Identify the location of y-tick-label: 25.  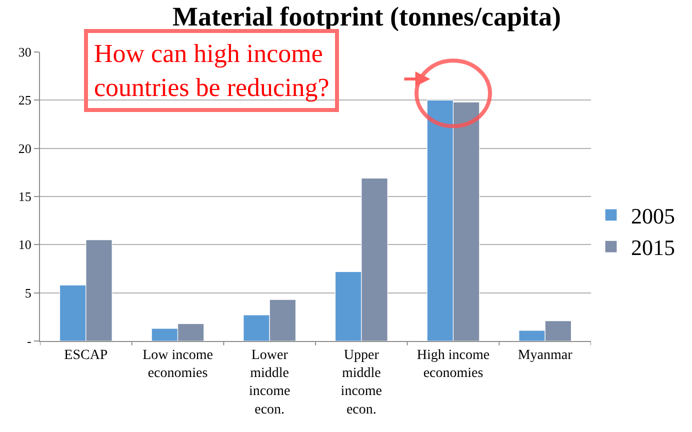
(25, 100).